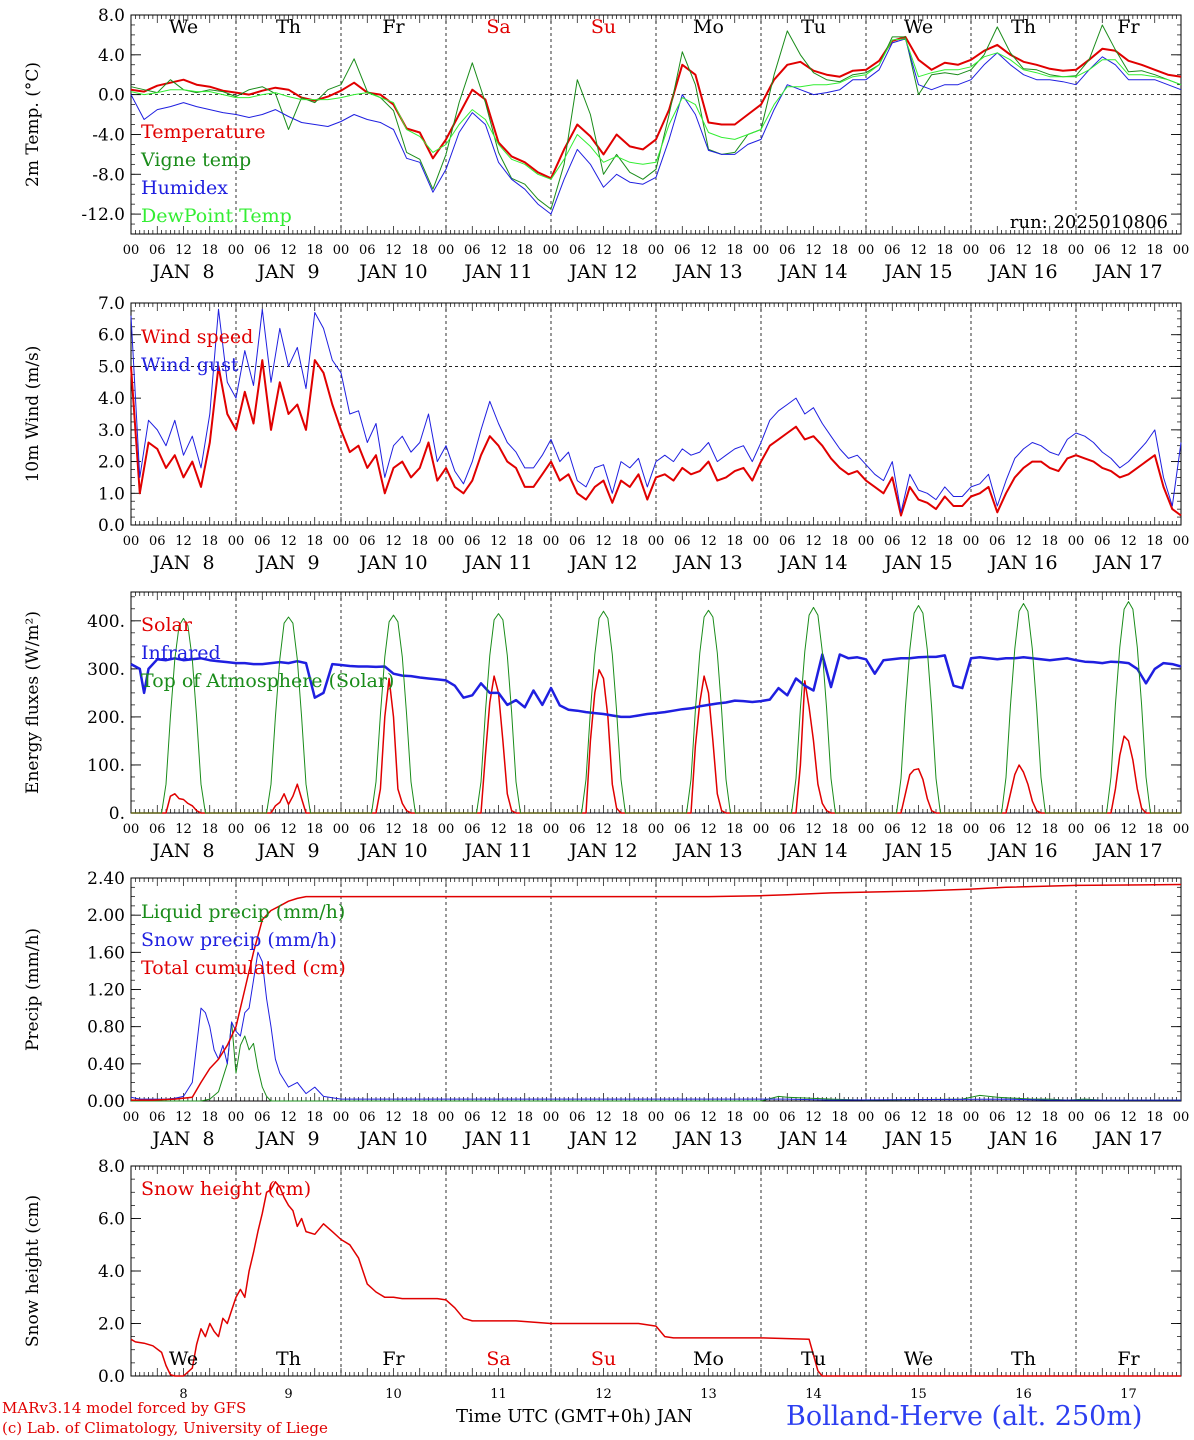  I want to click on date-label: JAN 16, so click(1022, 1139).